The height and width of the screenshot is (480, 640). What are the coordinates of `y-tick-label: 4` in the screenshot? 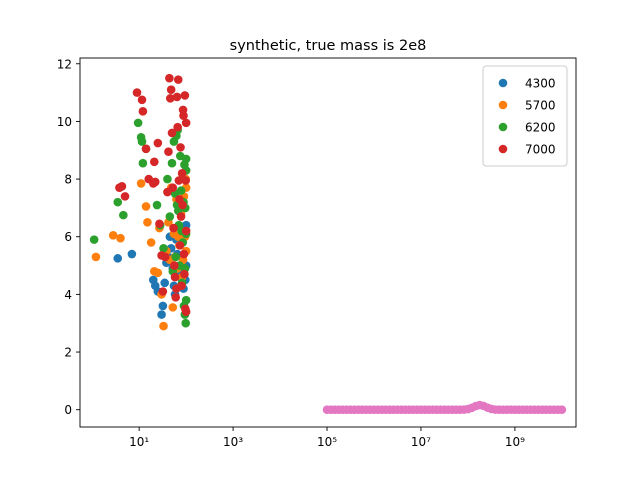 It's located at (68, 295).